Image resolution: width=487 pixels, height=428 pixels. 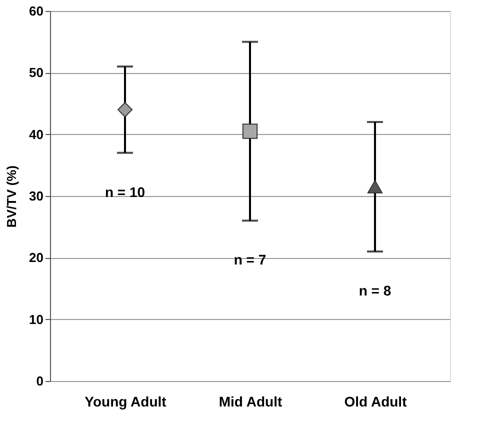 What do you see at coordinates (250, 402) in the screenshot?
I see `x-tick-label: Mid Adult` at bounding box center [250, 402].